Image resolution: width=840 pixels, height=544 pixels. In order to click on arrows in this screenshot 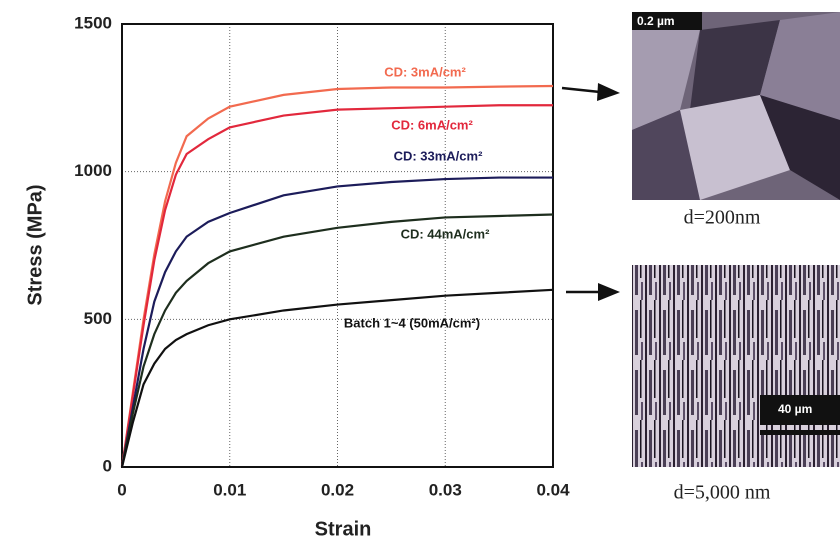, I will do `click(590, 192)`.